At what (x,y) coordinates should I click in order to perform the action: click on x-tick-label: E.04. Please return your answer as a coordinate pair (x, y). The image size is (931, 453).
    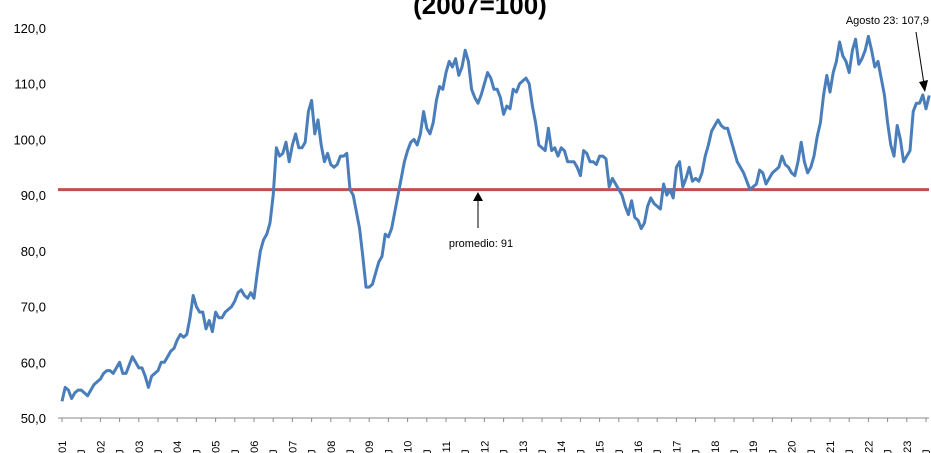
    Looking at the image, I should click on (178, 447).